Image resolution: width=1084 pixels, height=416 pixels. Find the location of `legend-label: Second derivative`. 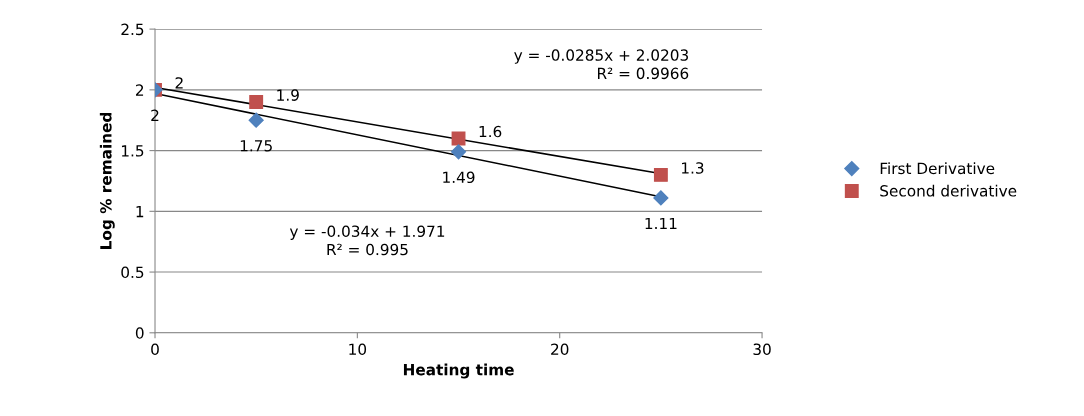

legend-label: Second derivative is located at coordinates (948, 190).